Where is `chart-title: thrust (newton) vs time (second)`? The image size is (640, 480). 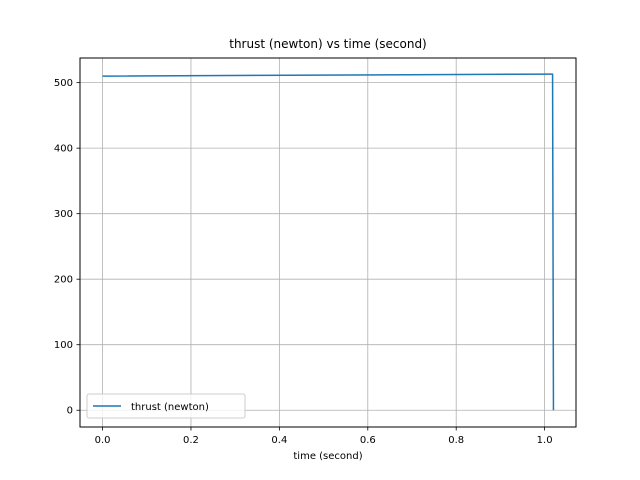
chart-title: thrust (newton) vs time (second) is located at coordinates (328, 44).